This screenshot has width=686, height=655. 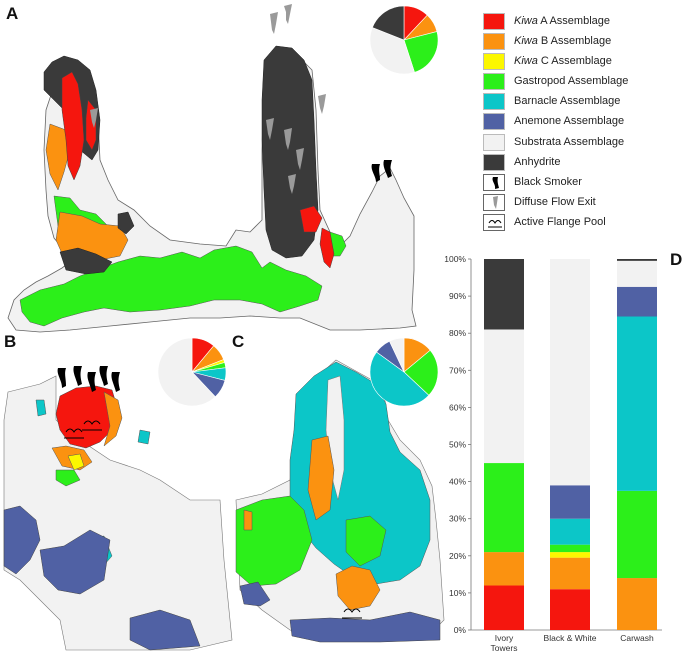 What do you see at coordinates (504, 638) in the screenshot?
I see `x-category-label: Ivory` at bounding box center [504, 638].